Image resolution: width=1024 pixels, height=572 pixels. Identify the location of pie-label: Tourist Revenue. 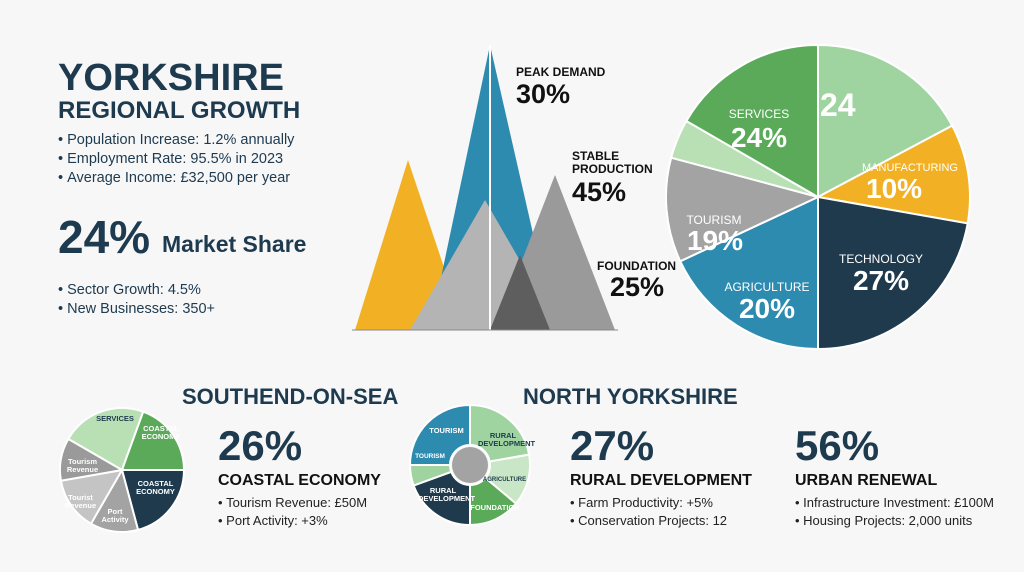
(80, 501).